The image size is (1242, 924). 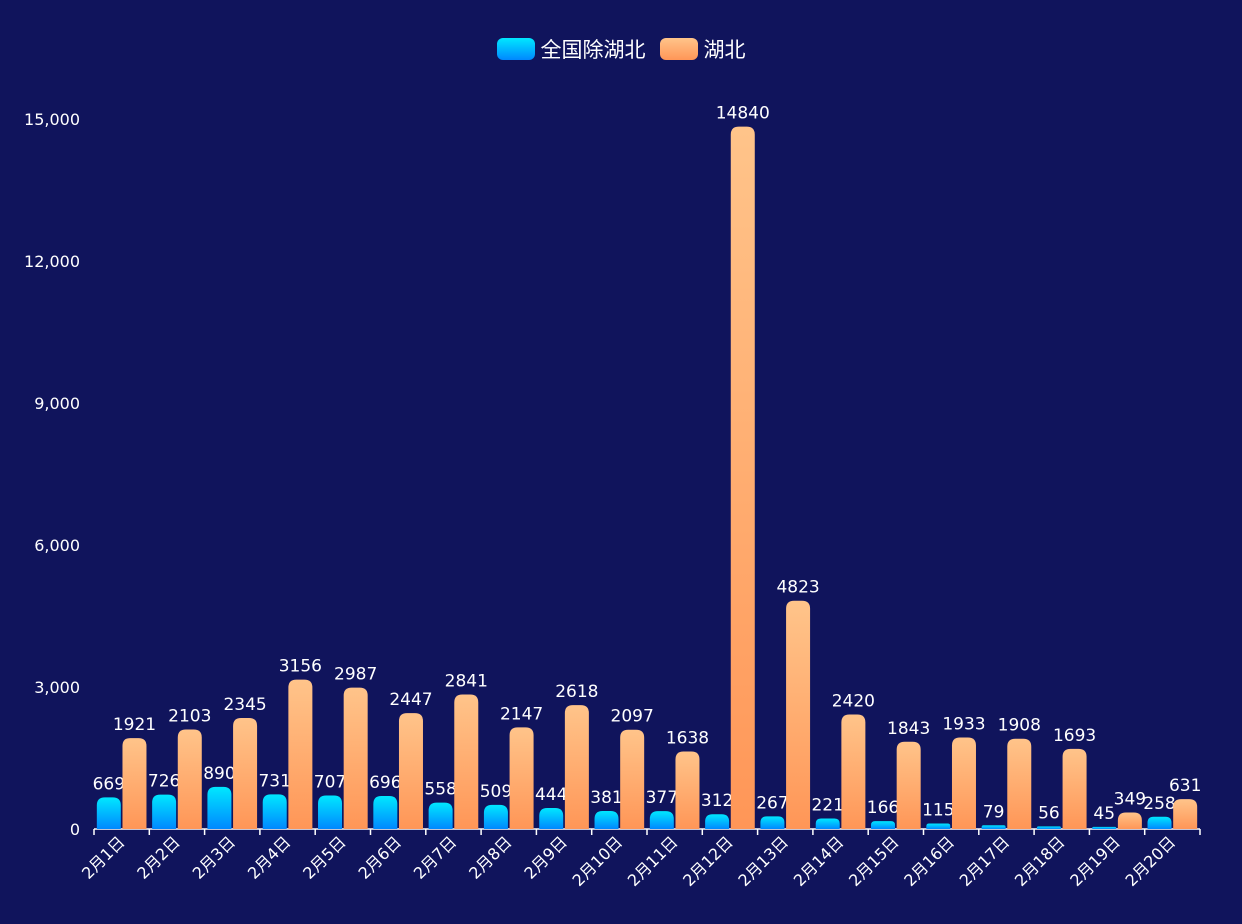 What do you see at coordinates (702, 49) in the screenshot?
I see `legend-item-hubei: 湖北` at bounding box center [702, 49].